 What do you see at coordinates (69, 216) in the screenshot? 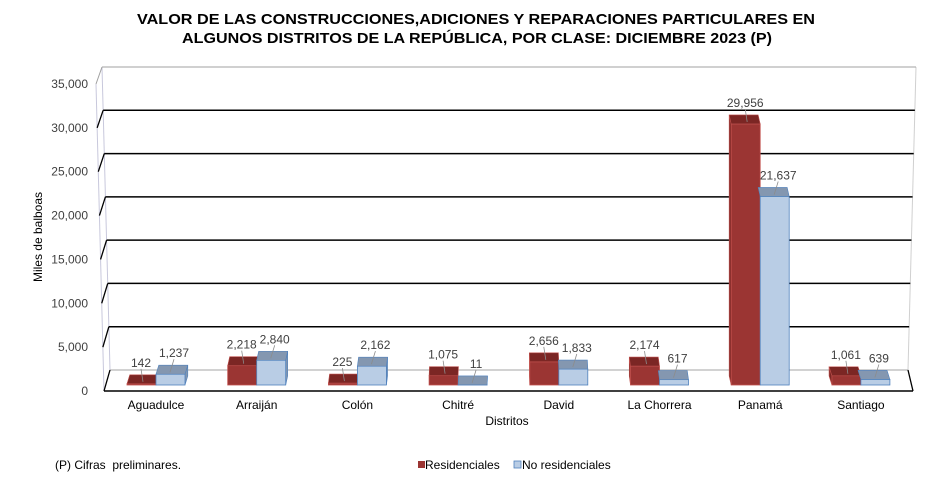
I see `y-tick-label: 20,000` at bounding box center [69, 216].